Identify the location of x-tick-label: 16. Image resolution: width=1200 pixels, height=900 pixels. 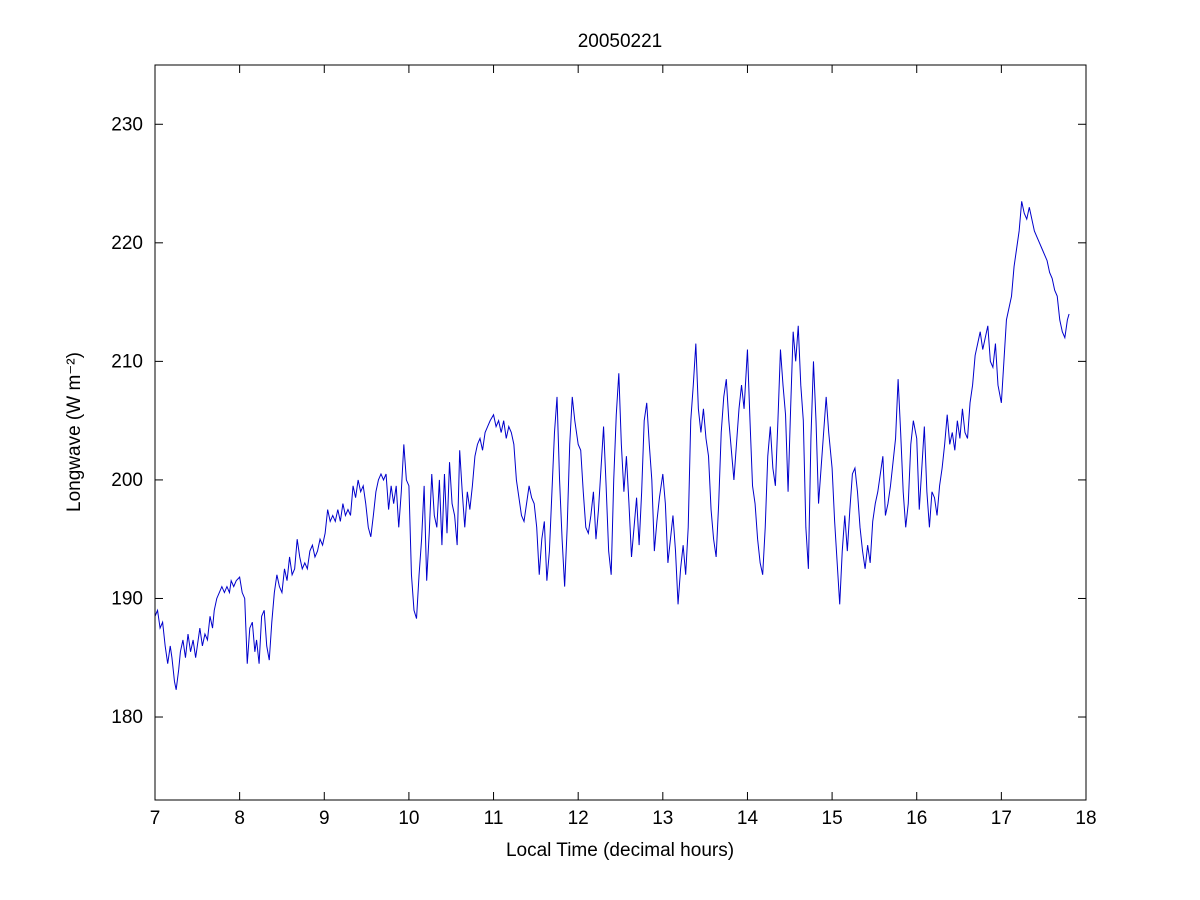
(916, 818).